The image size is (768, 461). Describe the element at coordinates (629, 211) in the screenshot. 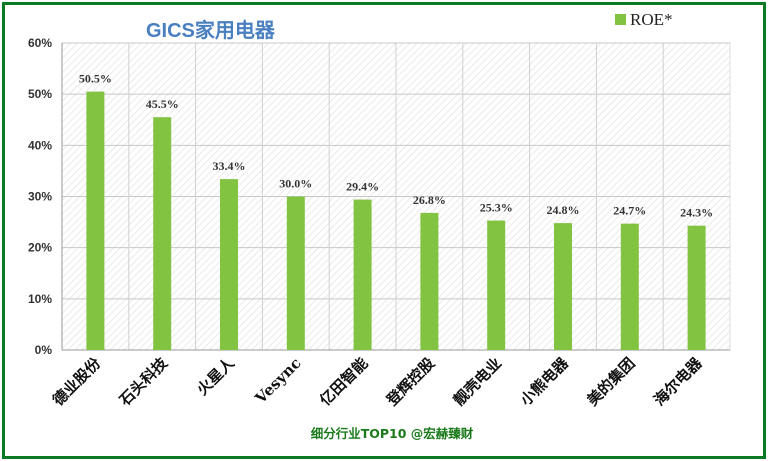

I see `data-label: 24.7%` at that location.